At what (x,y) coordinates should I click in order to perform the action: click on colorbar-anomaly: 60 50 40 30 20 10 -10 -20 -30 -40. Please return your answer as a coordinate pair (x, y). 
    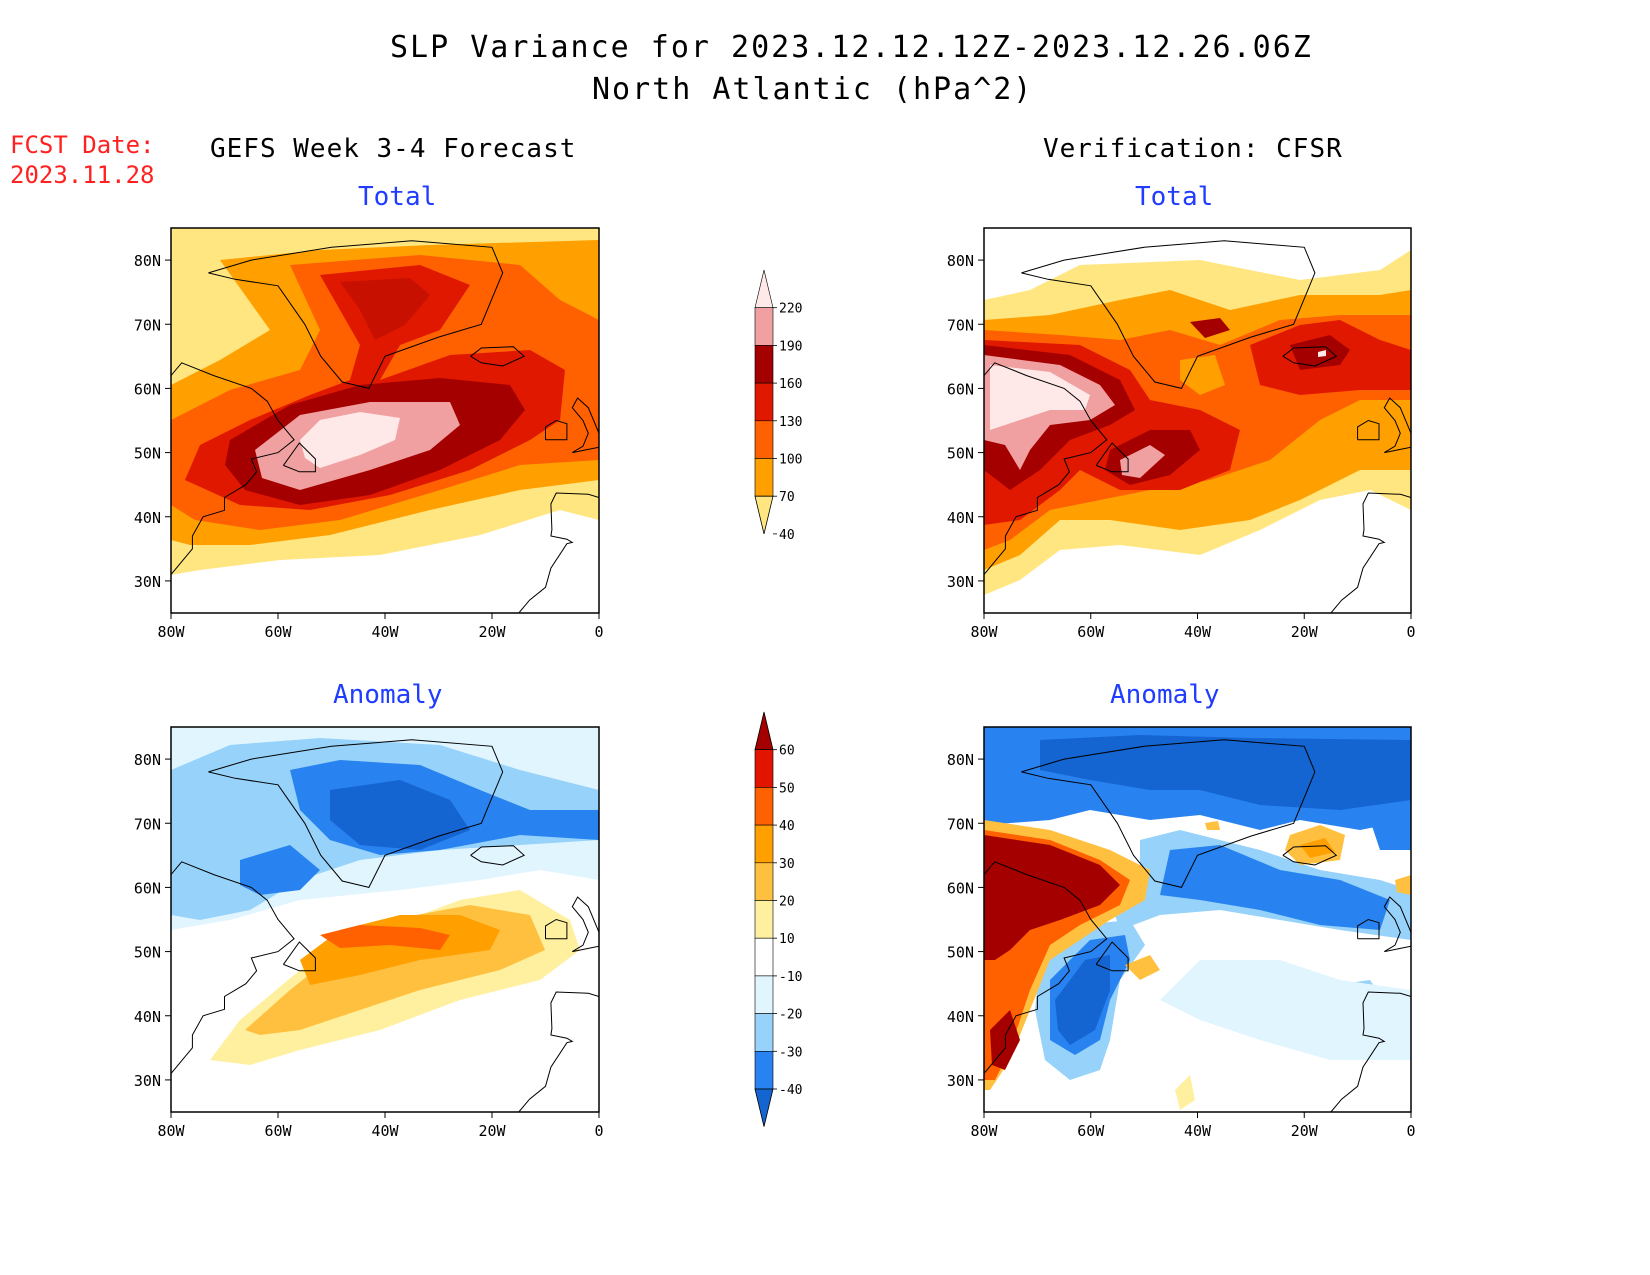
    Looking at the image, I should click on (778, 919).